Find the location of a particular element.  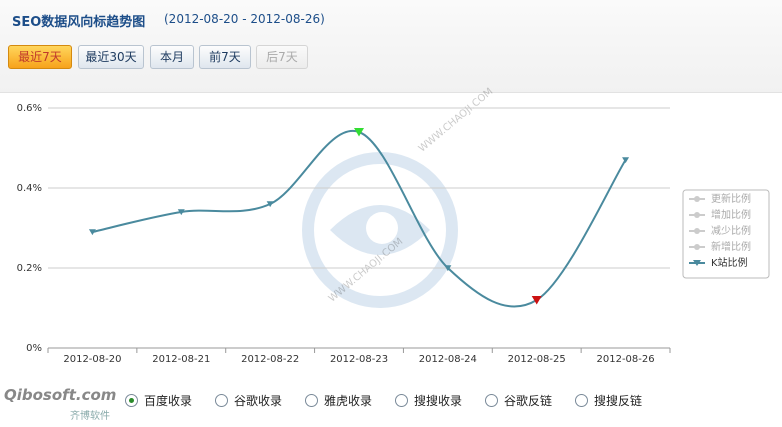

option-label: 百度收录 is located at coordinates (168, 401).